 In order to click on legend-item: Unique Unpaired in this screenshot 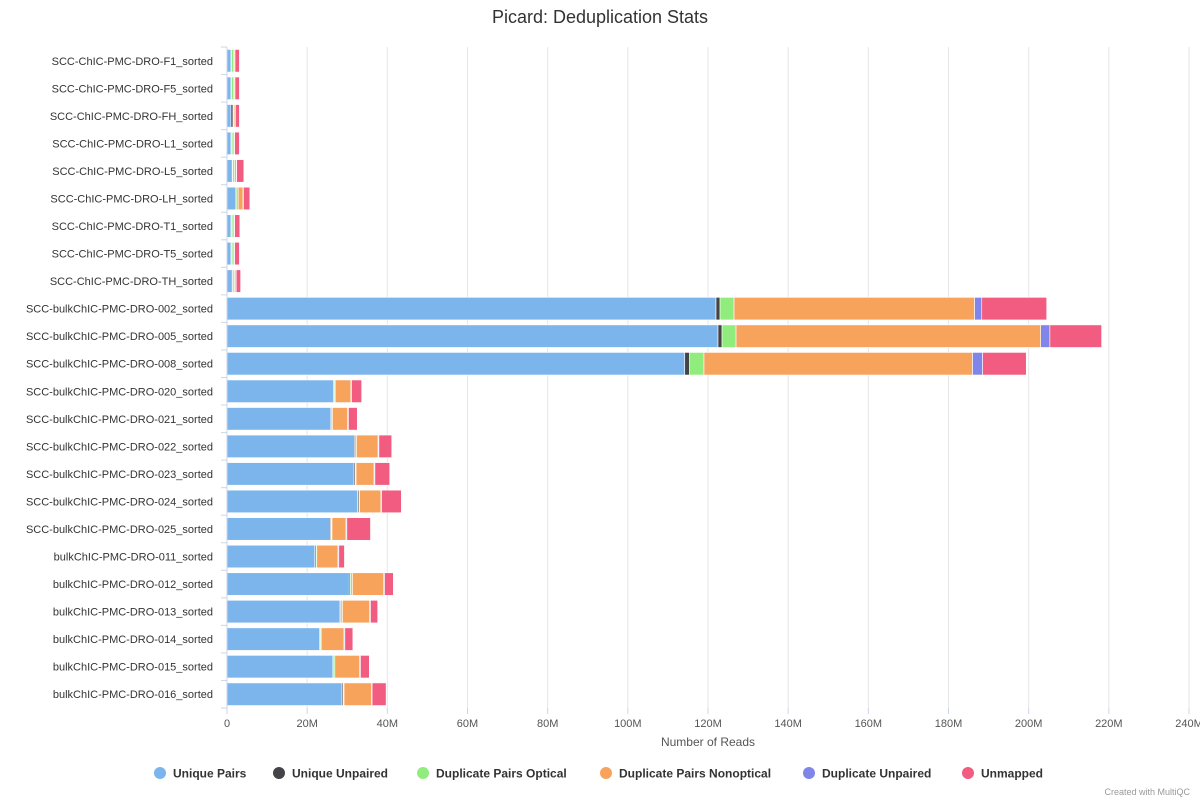, I will do `click(330, 774)`.